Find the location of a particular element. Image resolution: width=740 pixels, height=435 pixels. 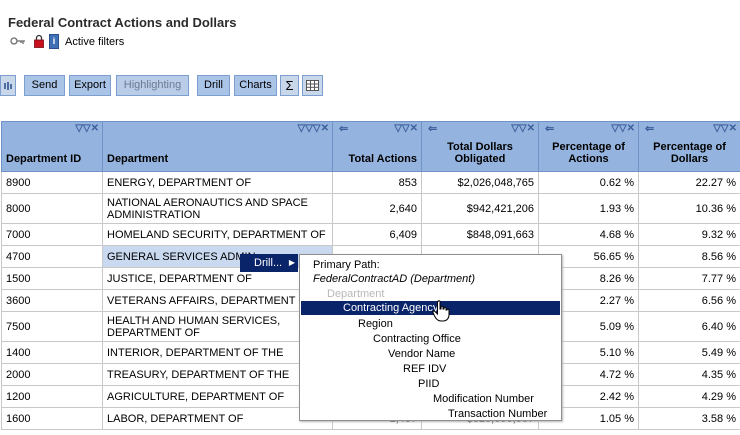

department-cell: JUSTICE, DEPARTMENT OF is located at coordinates (217, 278).